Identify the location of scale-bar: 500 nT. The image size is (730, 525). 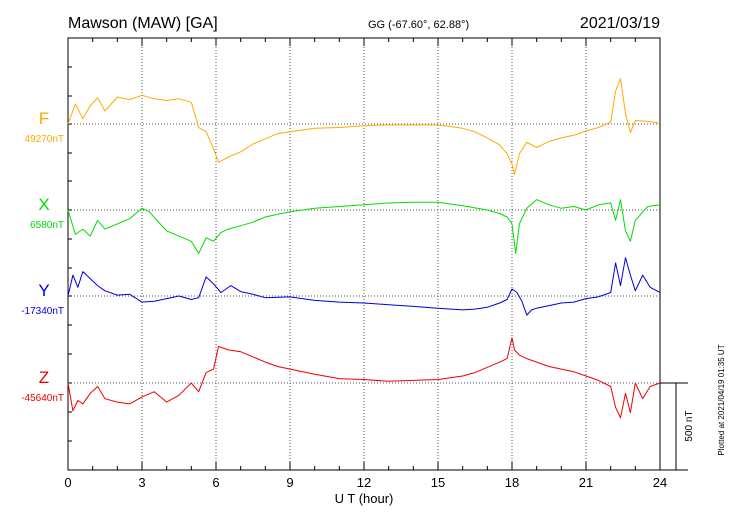
(677, 426).